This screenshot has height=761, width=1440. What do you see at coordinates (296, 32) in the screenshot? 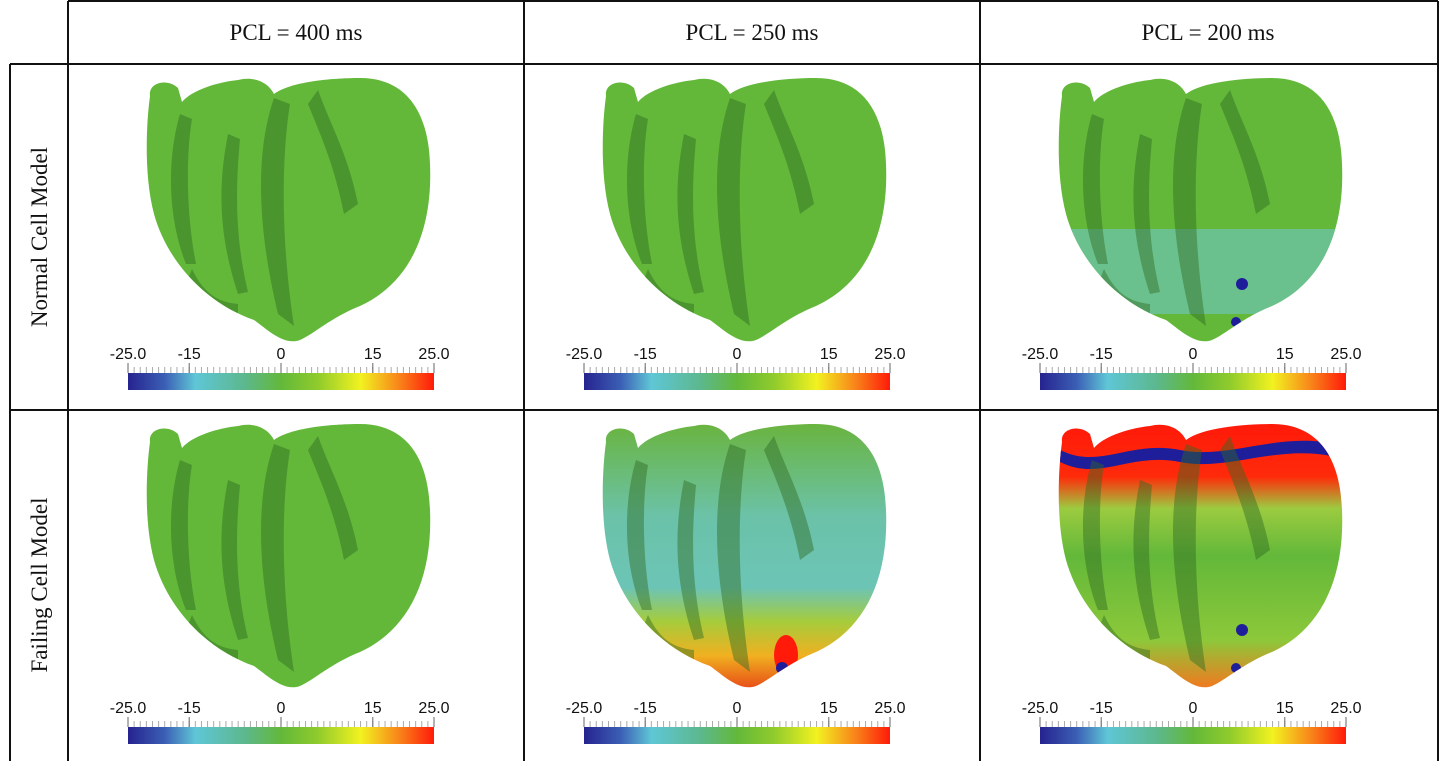
I see `column-header: PCL = 400 ms` at bounding box center [296, 32].